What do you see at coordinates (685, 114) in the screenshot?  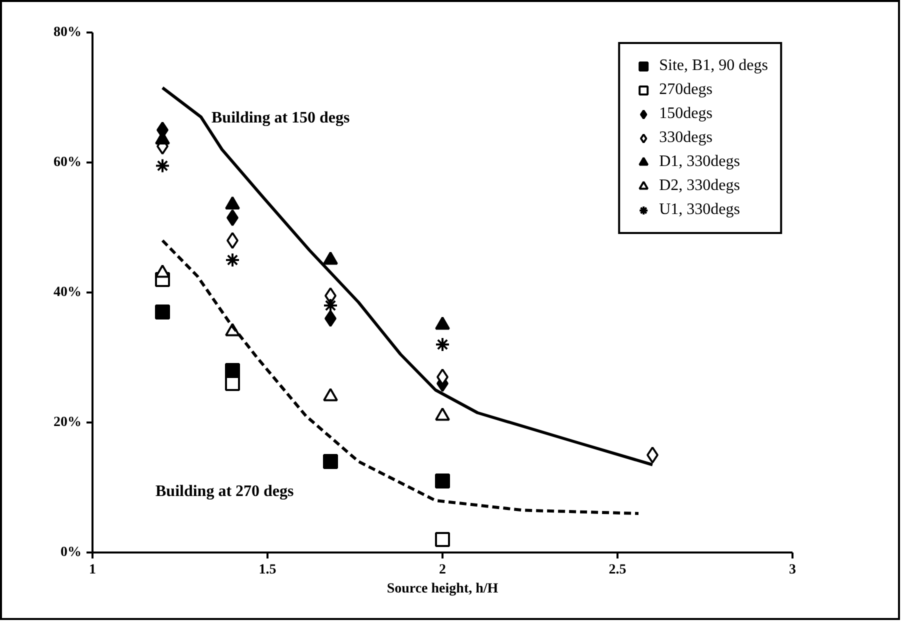 I see `legend-label: 150degs` at bounding box center [685, 114].